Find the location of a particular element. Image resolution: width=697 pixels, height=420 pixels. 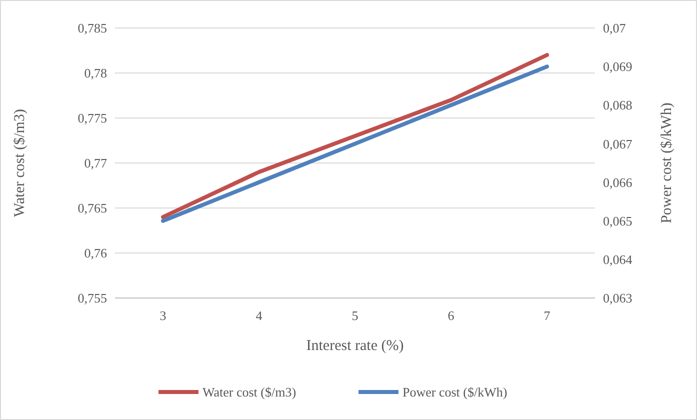

y-tick-label: 0,76 is located at coordinates (96, 253).